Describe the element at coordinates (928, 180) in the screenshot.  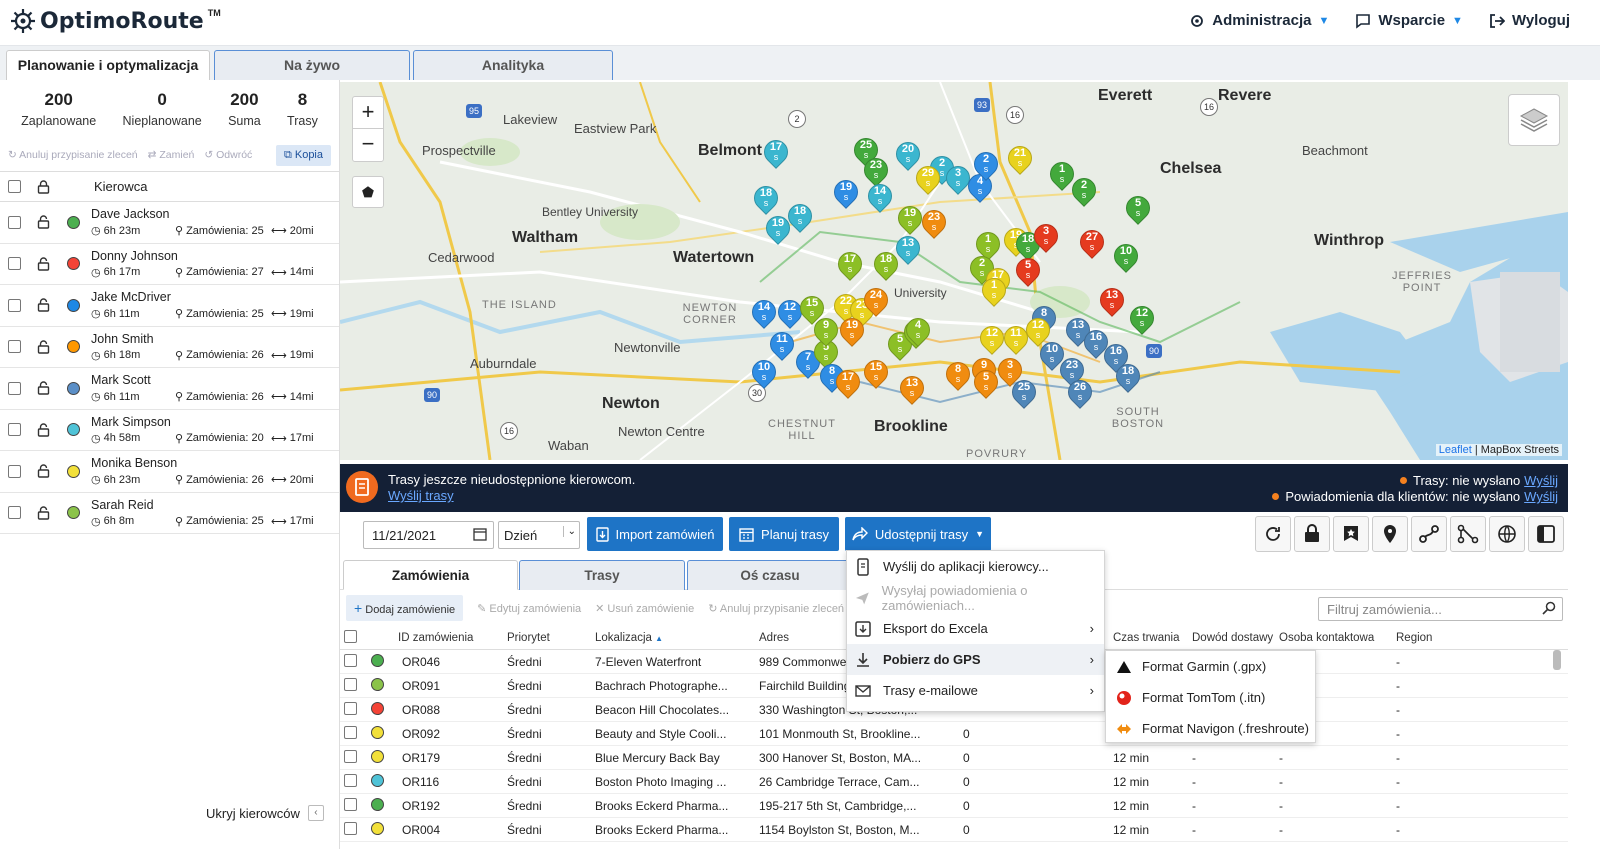
I see `map-pin: 29 s` at that location.